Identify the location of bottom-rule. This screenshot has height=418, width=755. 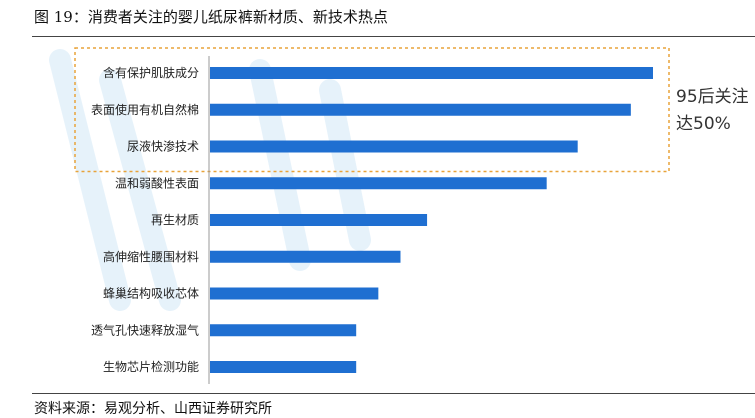
(393, 393).